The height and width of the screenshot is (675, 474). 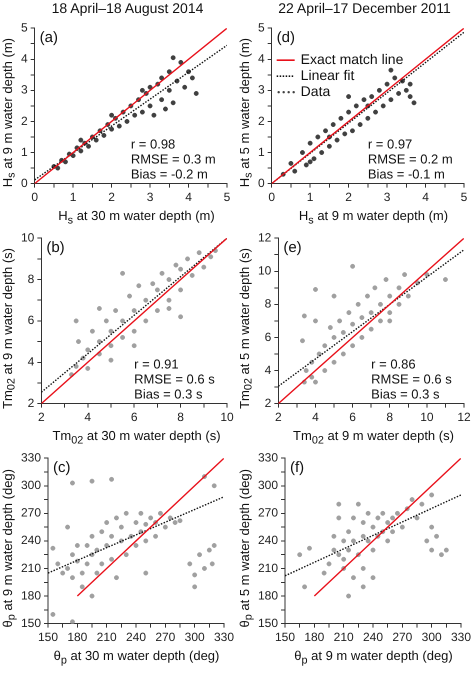 I want to click on x-axis-title: H$_{s}$ at 30 m water depth (m), so click(x=136, y=218).